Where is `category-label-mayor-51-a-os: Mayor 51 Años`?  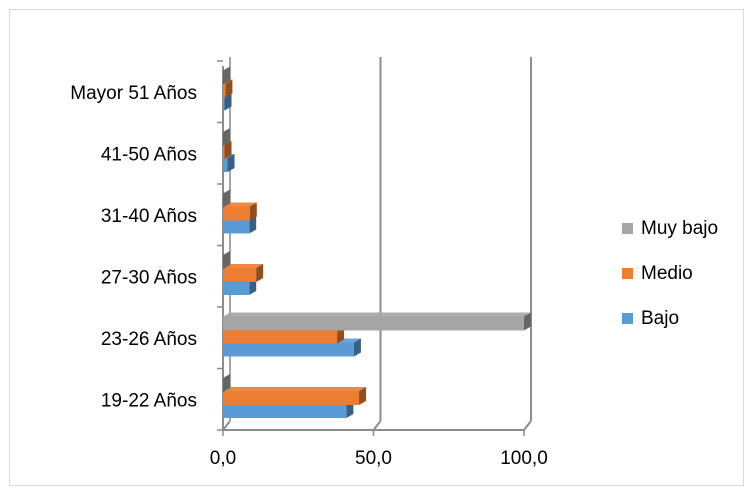 category-label-mayor-51-a-os: Mayor 51 Años is located at coordinates (133, 93).